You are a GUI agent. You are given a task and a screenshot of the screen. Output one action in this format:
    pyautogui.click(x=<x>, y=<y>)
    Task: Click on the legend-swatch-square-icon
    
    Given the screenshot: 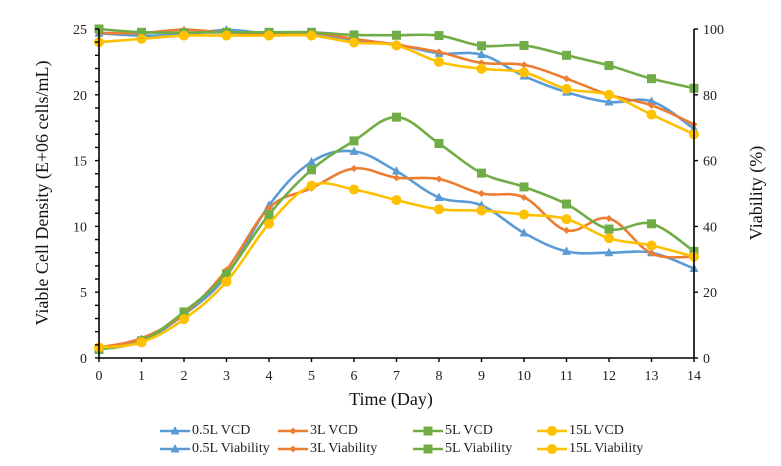 What is the action you would take?
    pyautogui.click(x=428, y=431)
    